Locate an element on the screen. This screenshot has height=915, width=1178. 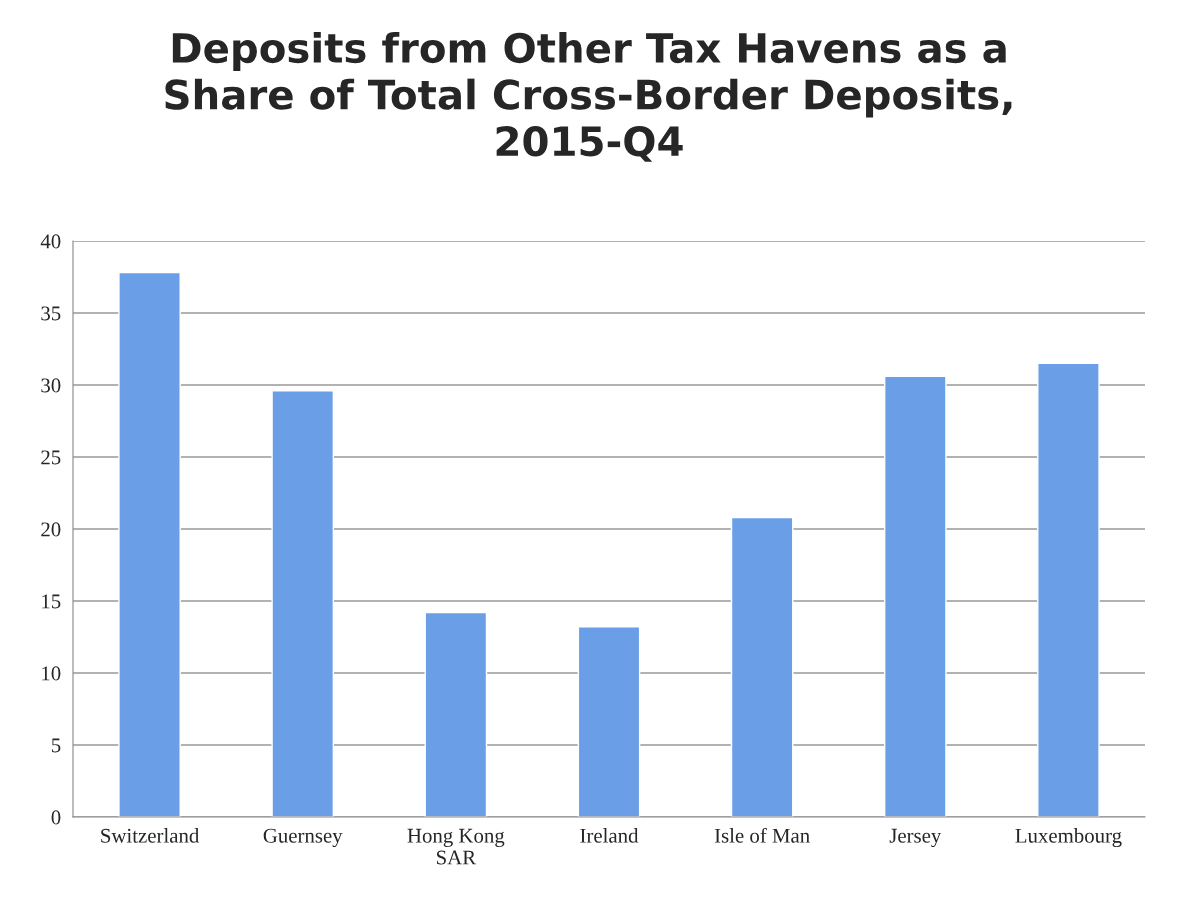
y-tick-label: 40 is located at coordinates (50, 241).